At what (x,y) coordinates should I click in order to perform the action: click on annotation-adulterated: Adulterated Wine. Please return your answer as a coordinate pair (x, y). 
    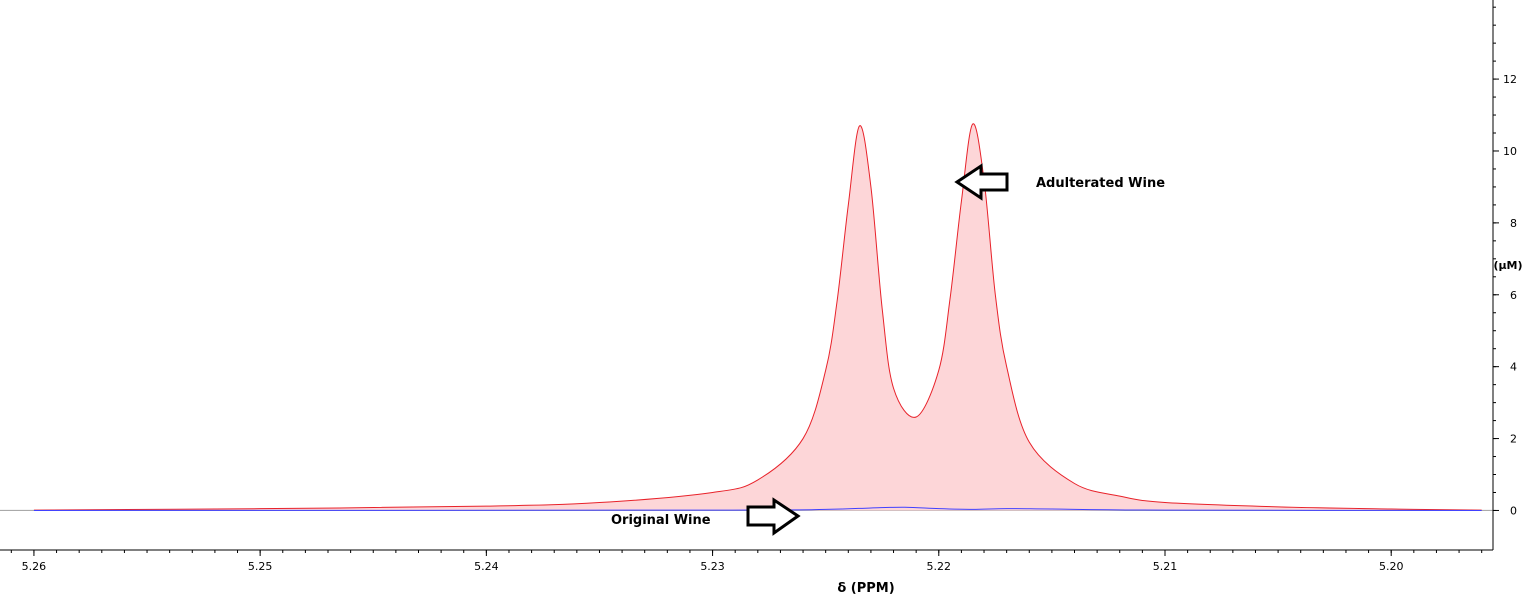
    Looking at the image, I should click on (1059, 182).